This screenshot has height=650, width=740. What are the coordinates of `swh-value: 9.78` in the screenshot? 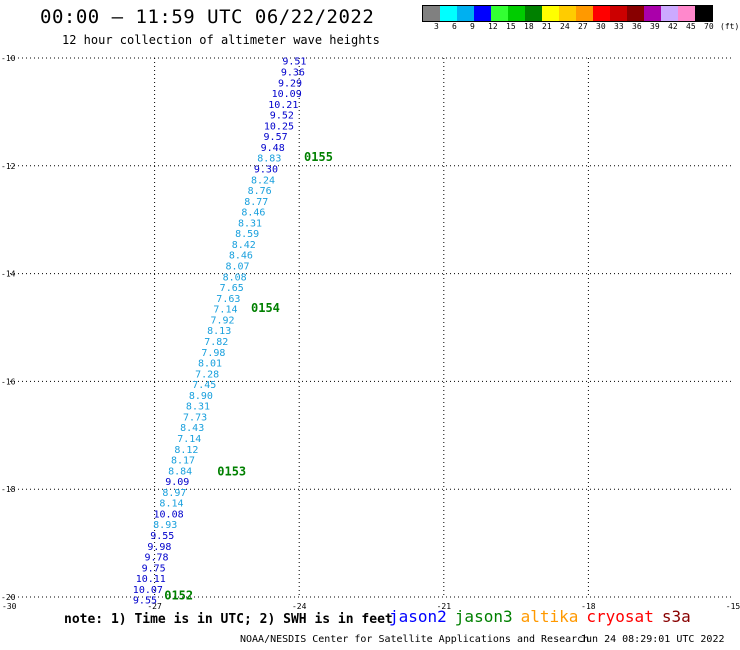 It's located at (156, 558).